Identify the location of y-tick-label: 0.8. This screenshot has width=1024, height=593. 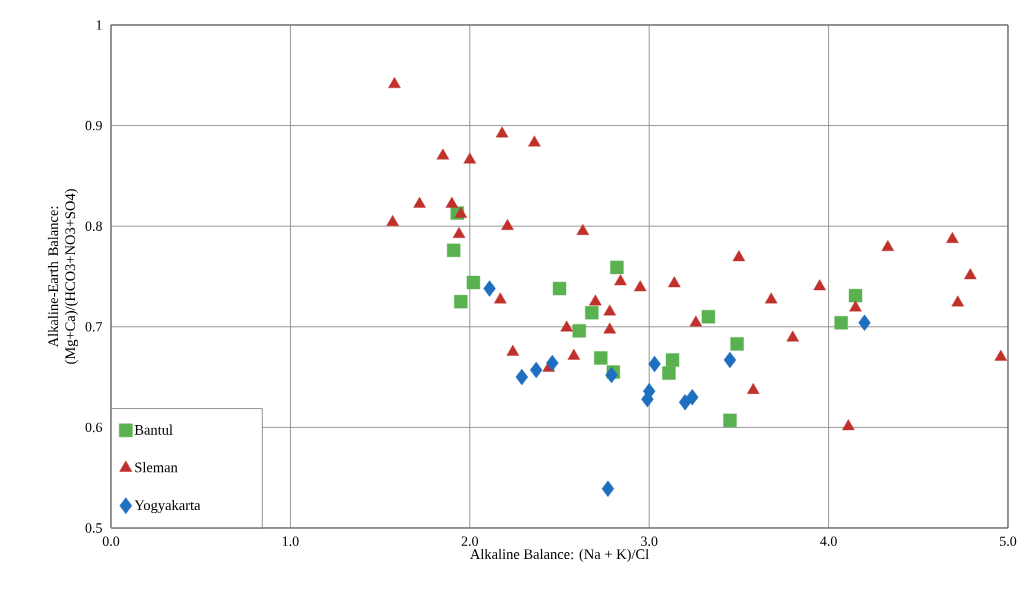
(93, 226).